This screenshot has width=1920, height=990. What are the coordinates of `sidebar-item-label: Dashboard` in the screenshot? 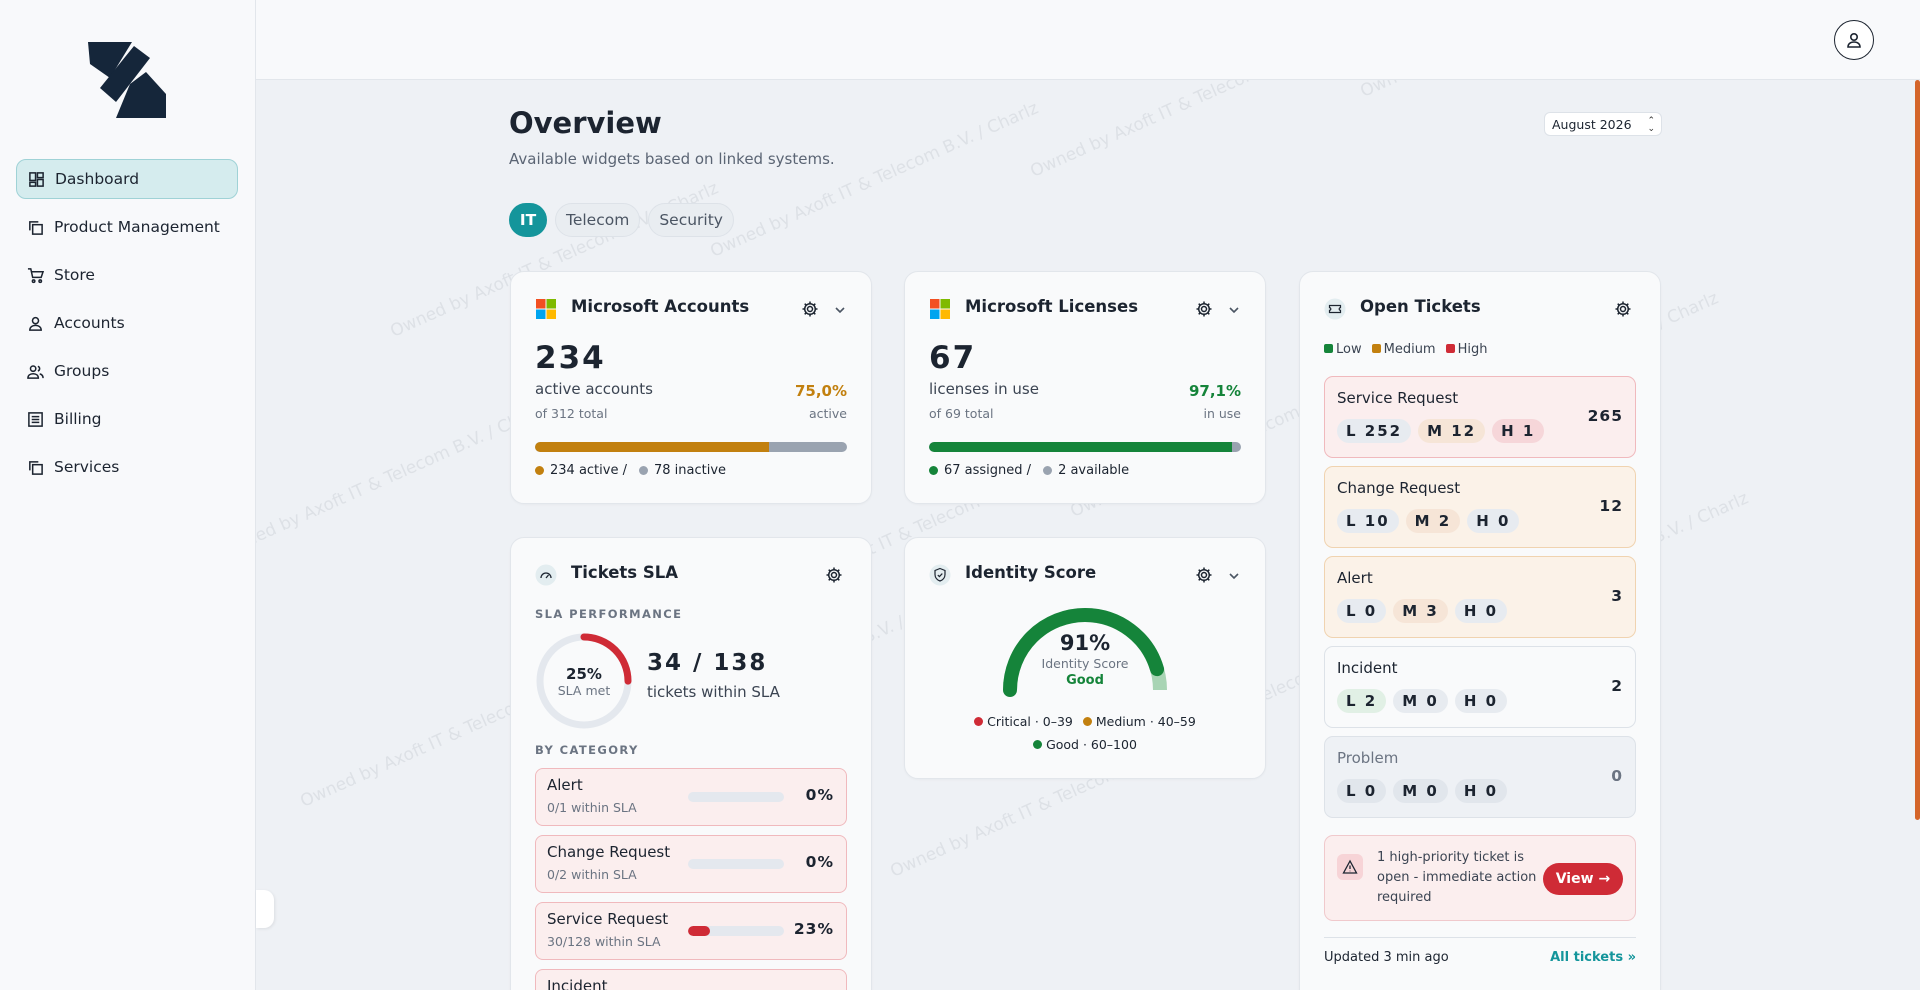 It's located at (97, 179).